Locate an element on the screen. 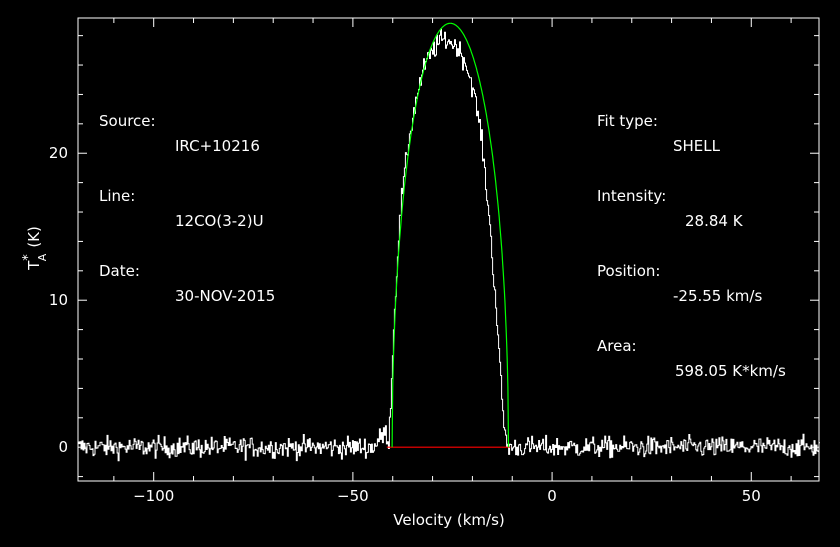 Image resolution: width=840 pixels, height=547 pixels. source-value: IRC+10216 is located at coordinates (217, 146).